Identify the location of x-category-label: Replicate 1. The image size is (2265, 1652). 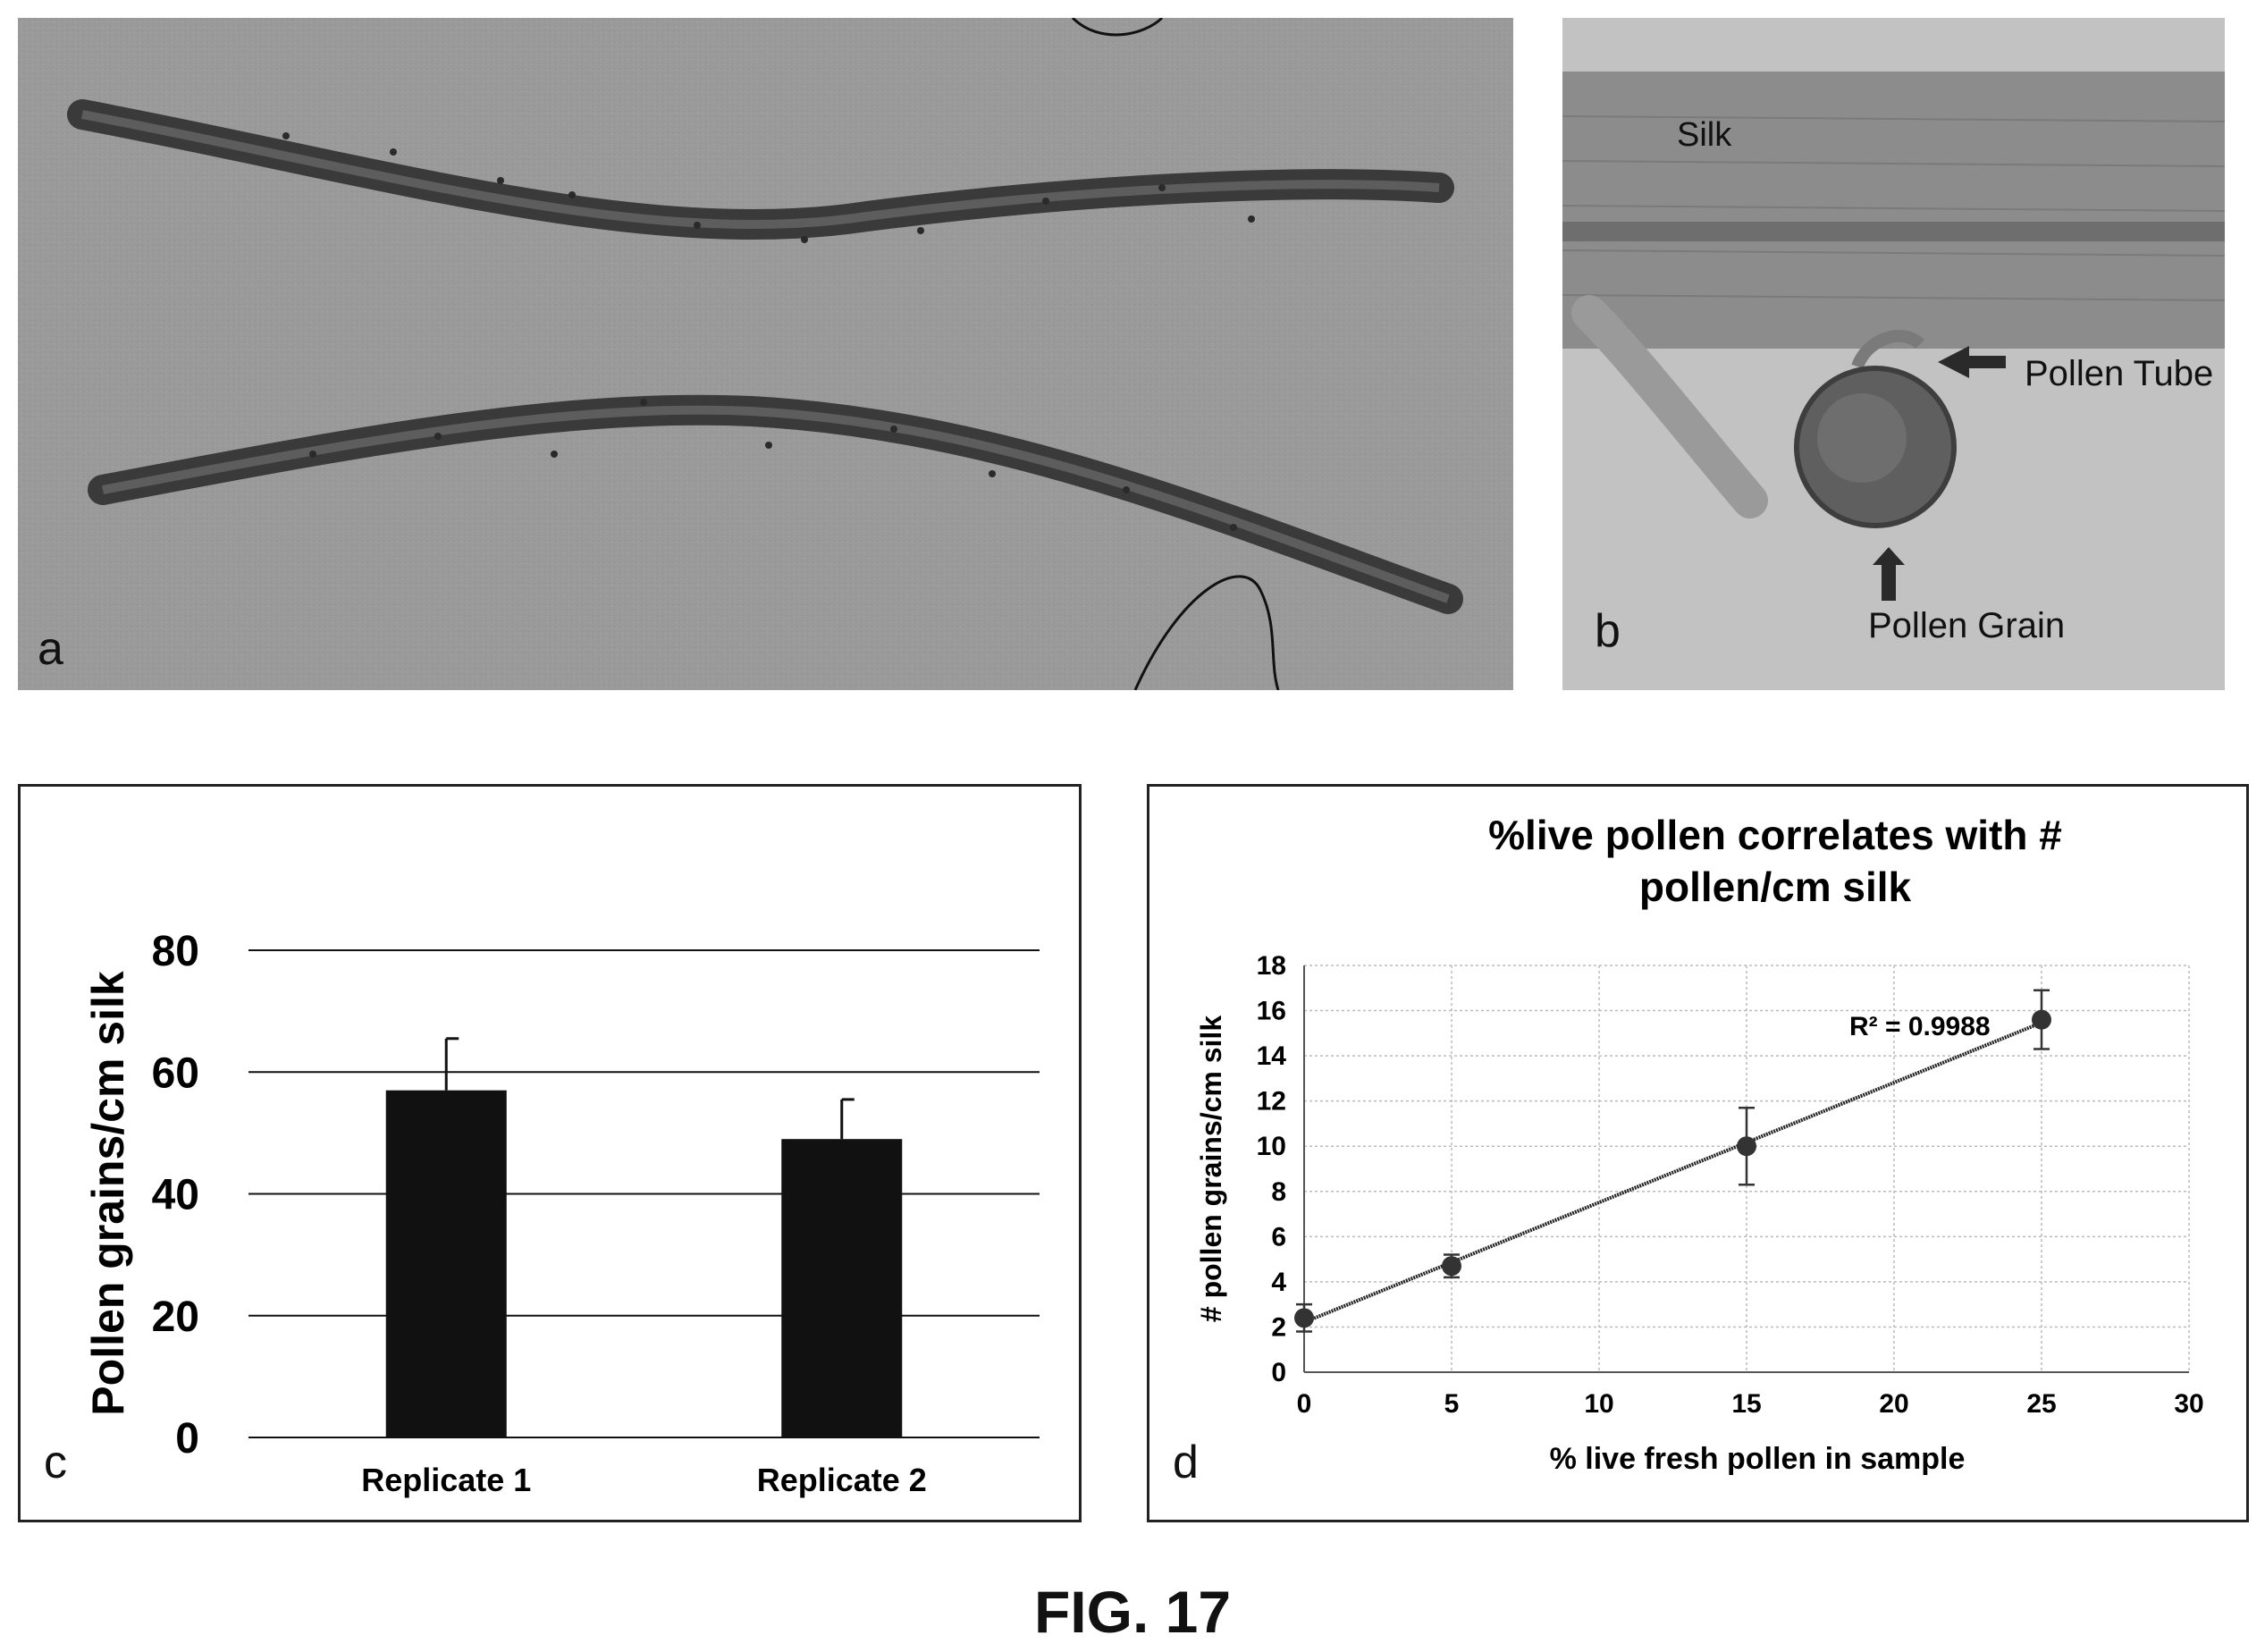
(446, 1480).